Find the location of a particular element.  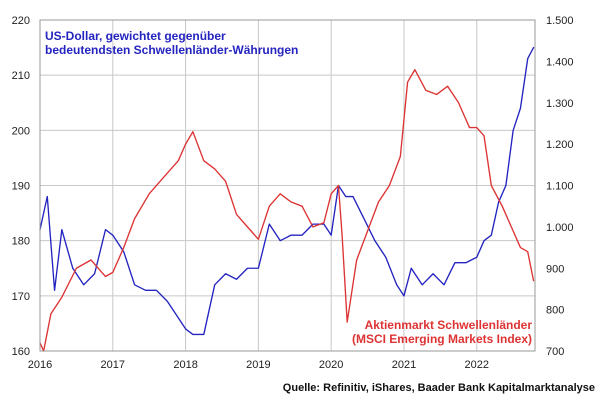

x-tick-label-1: 2017 is located at coordinates (113, 365).